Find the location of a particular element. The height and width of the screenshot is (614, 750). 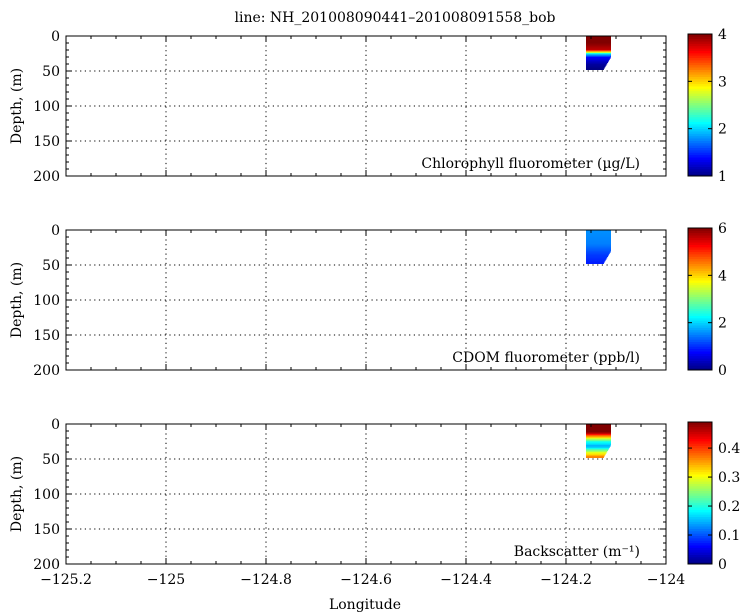

y-tick-label: 200 is located at coordinates (46, 177).